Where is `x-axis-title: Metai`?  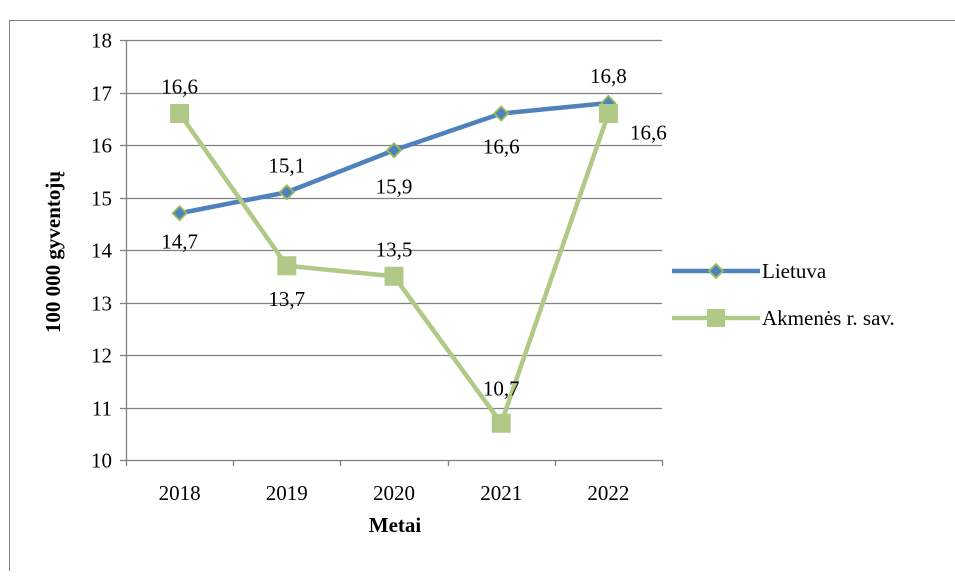
x-axis-title: Metai is located at coordinates (395, 525).